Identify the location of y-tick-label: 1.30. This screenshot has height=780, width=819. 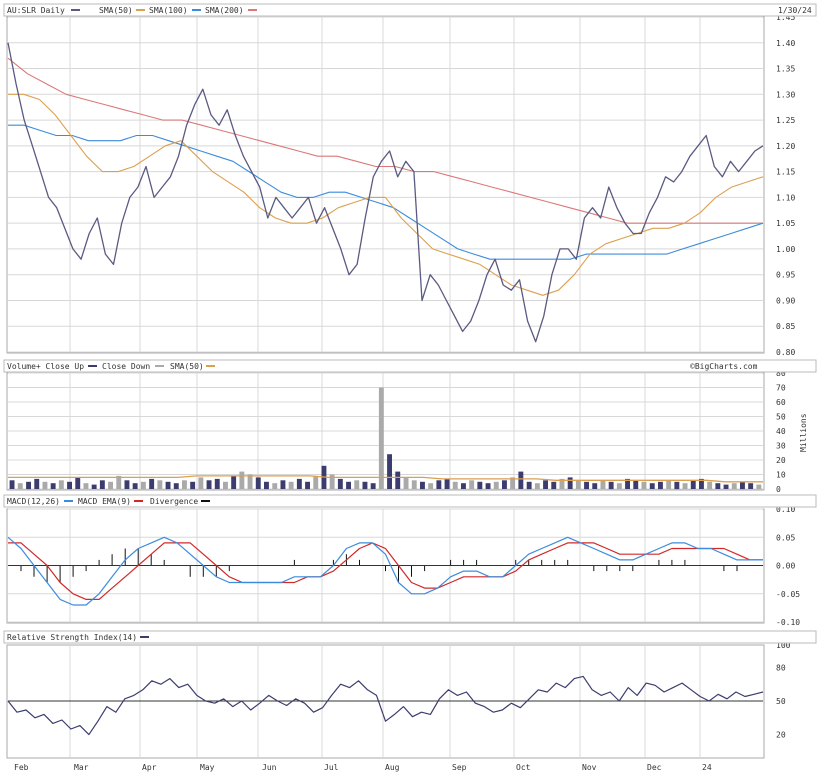
(785, 94).